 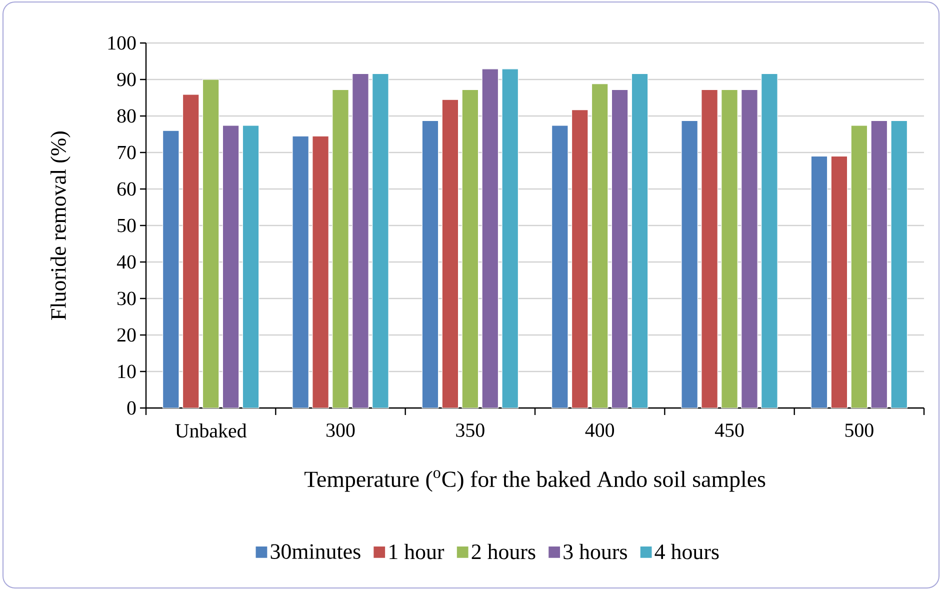 I want to click on x-axis-title: Temperature ($^{o}$C) for the baked Ando soil samples, so click(x=535, y=481).